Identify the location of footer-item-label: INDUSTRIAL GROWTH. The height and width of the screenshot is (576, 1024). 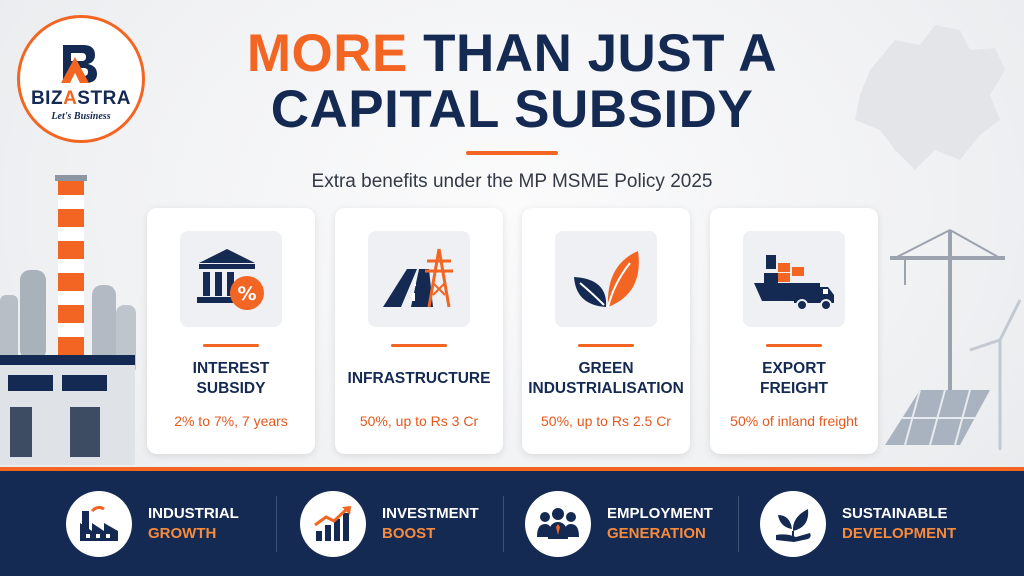
(193, 523).